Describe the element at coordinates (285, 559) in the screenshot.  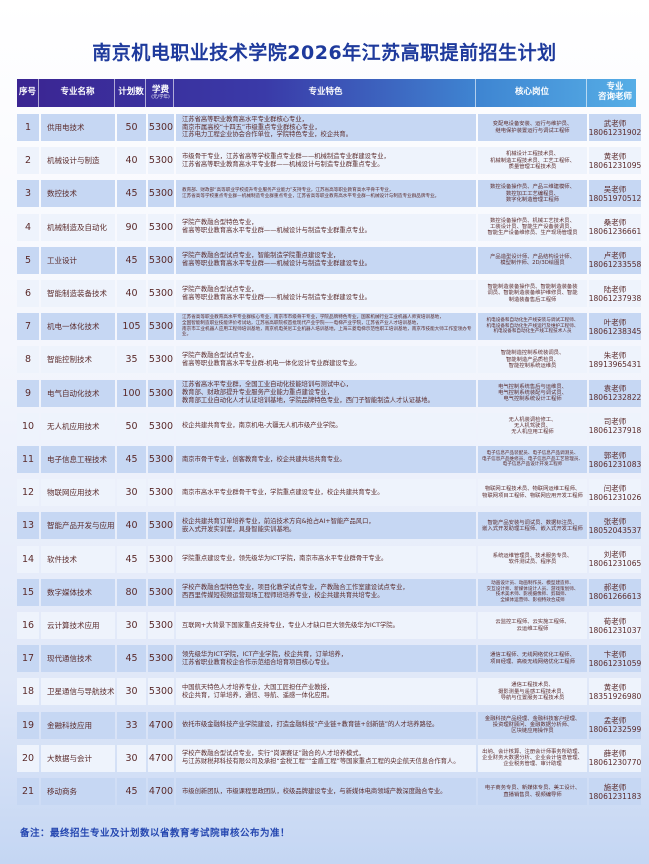
I see `feature-line: 学院重点建设专业，领先级华为ICT学院，南京市高水平专业群骨干专业。` at that location.